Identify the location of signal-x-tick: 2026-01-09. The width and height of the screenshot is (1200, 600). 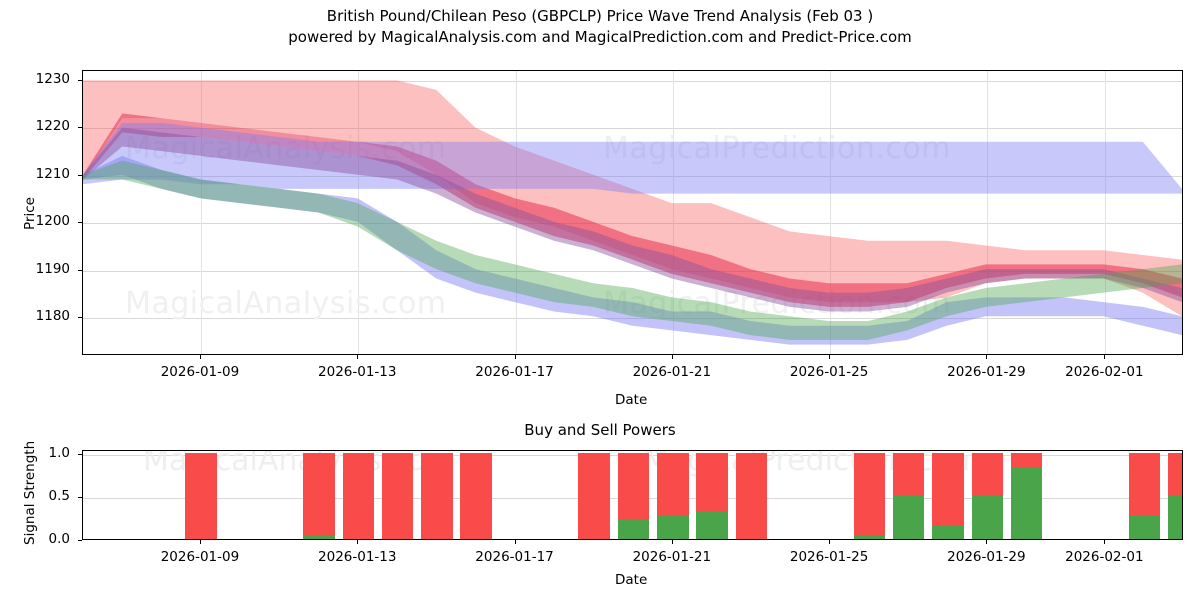
(200, 557).